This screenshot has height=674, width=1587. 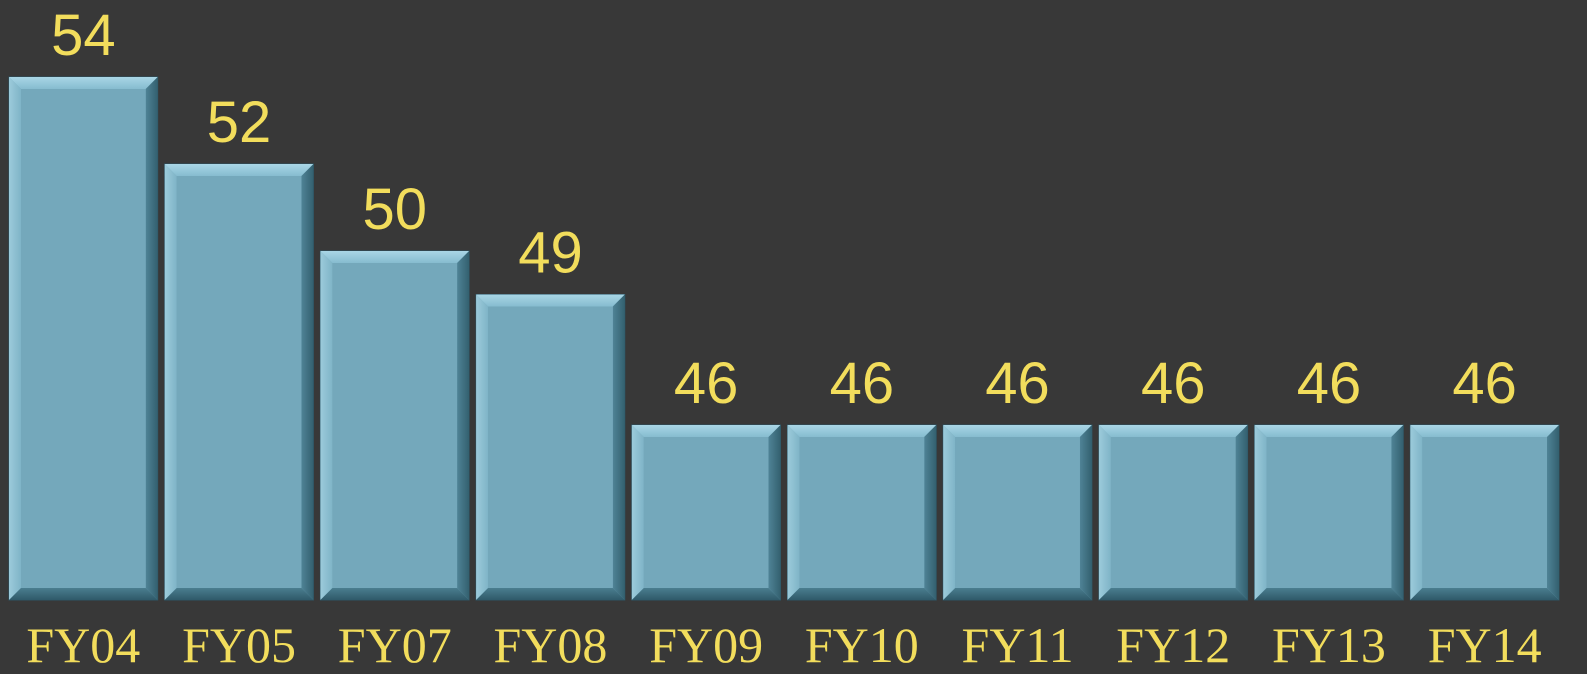 I want to click on x-tick-label: FY05, so click(x=239, y=645).